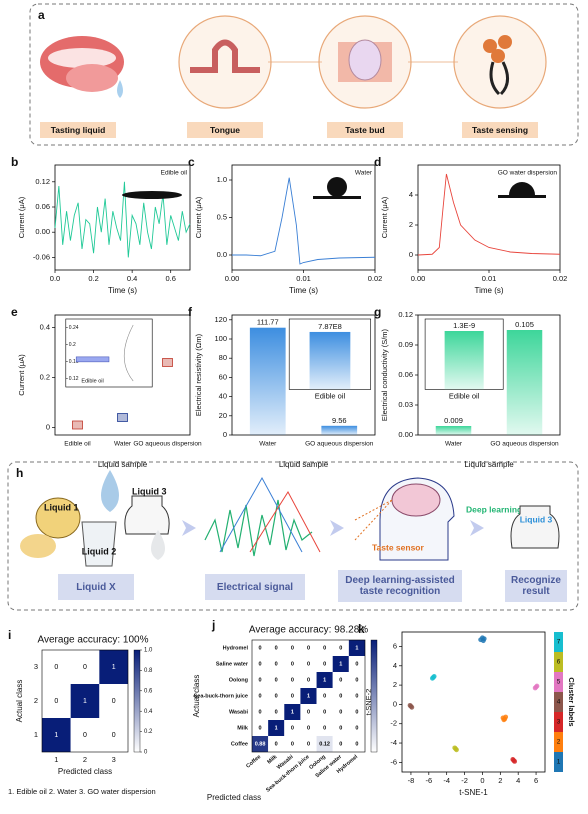  What do you see at coordinates (400, 586) in the screenshot?
I see `process-step: Deep learning-assisted taste recognition` at bounding box center [400, 586].